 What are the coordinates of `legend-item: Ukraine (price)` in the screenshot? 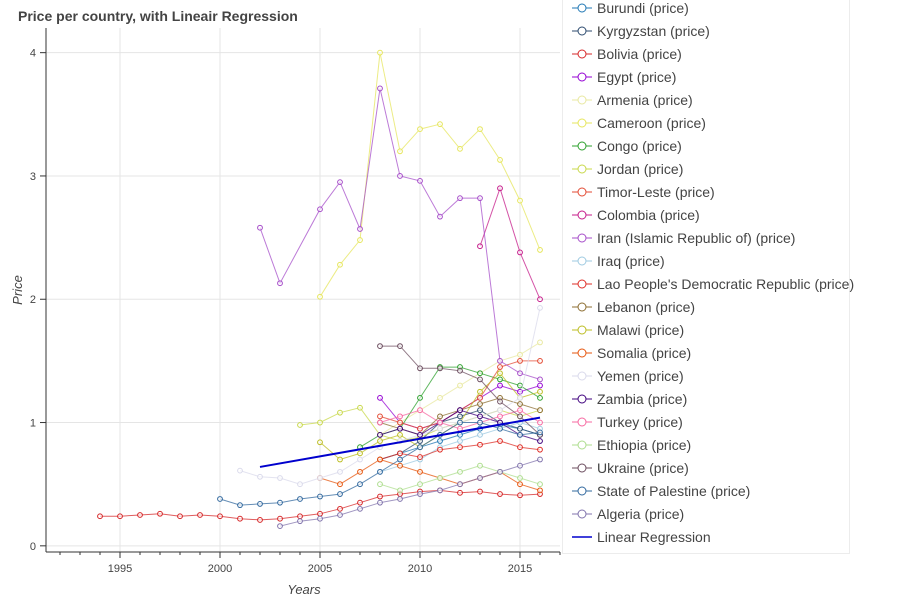 It's located at (630, 467).